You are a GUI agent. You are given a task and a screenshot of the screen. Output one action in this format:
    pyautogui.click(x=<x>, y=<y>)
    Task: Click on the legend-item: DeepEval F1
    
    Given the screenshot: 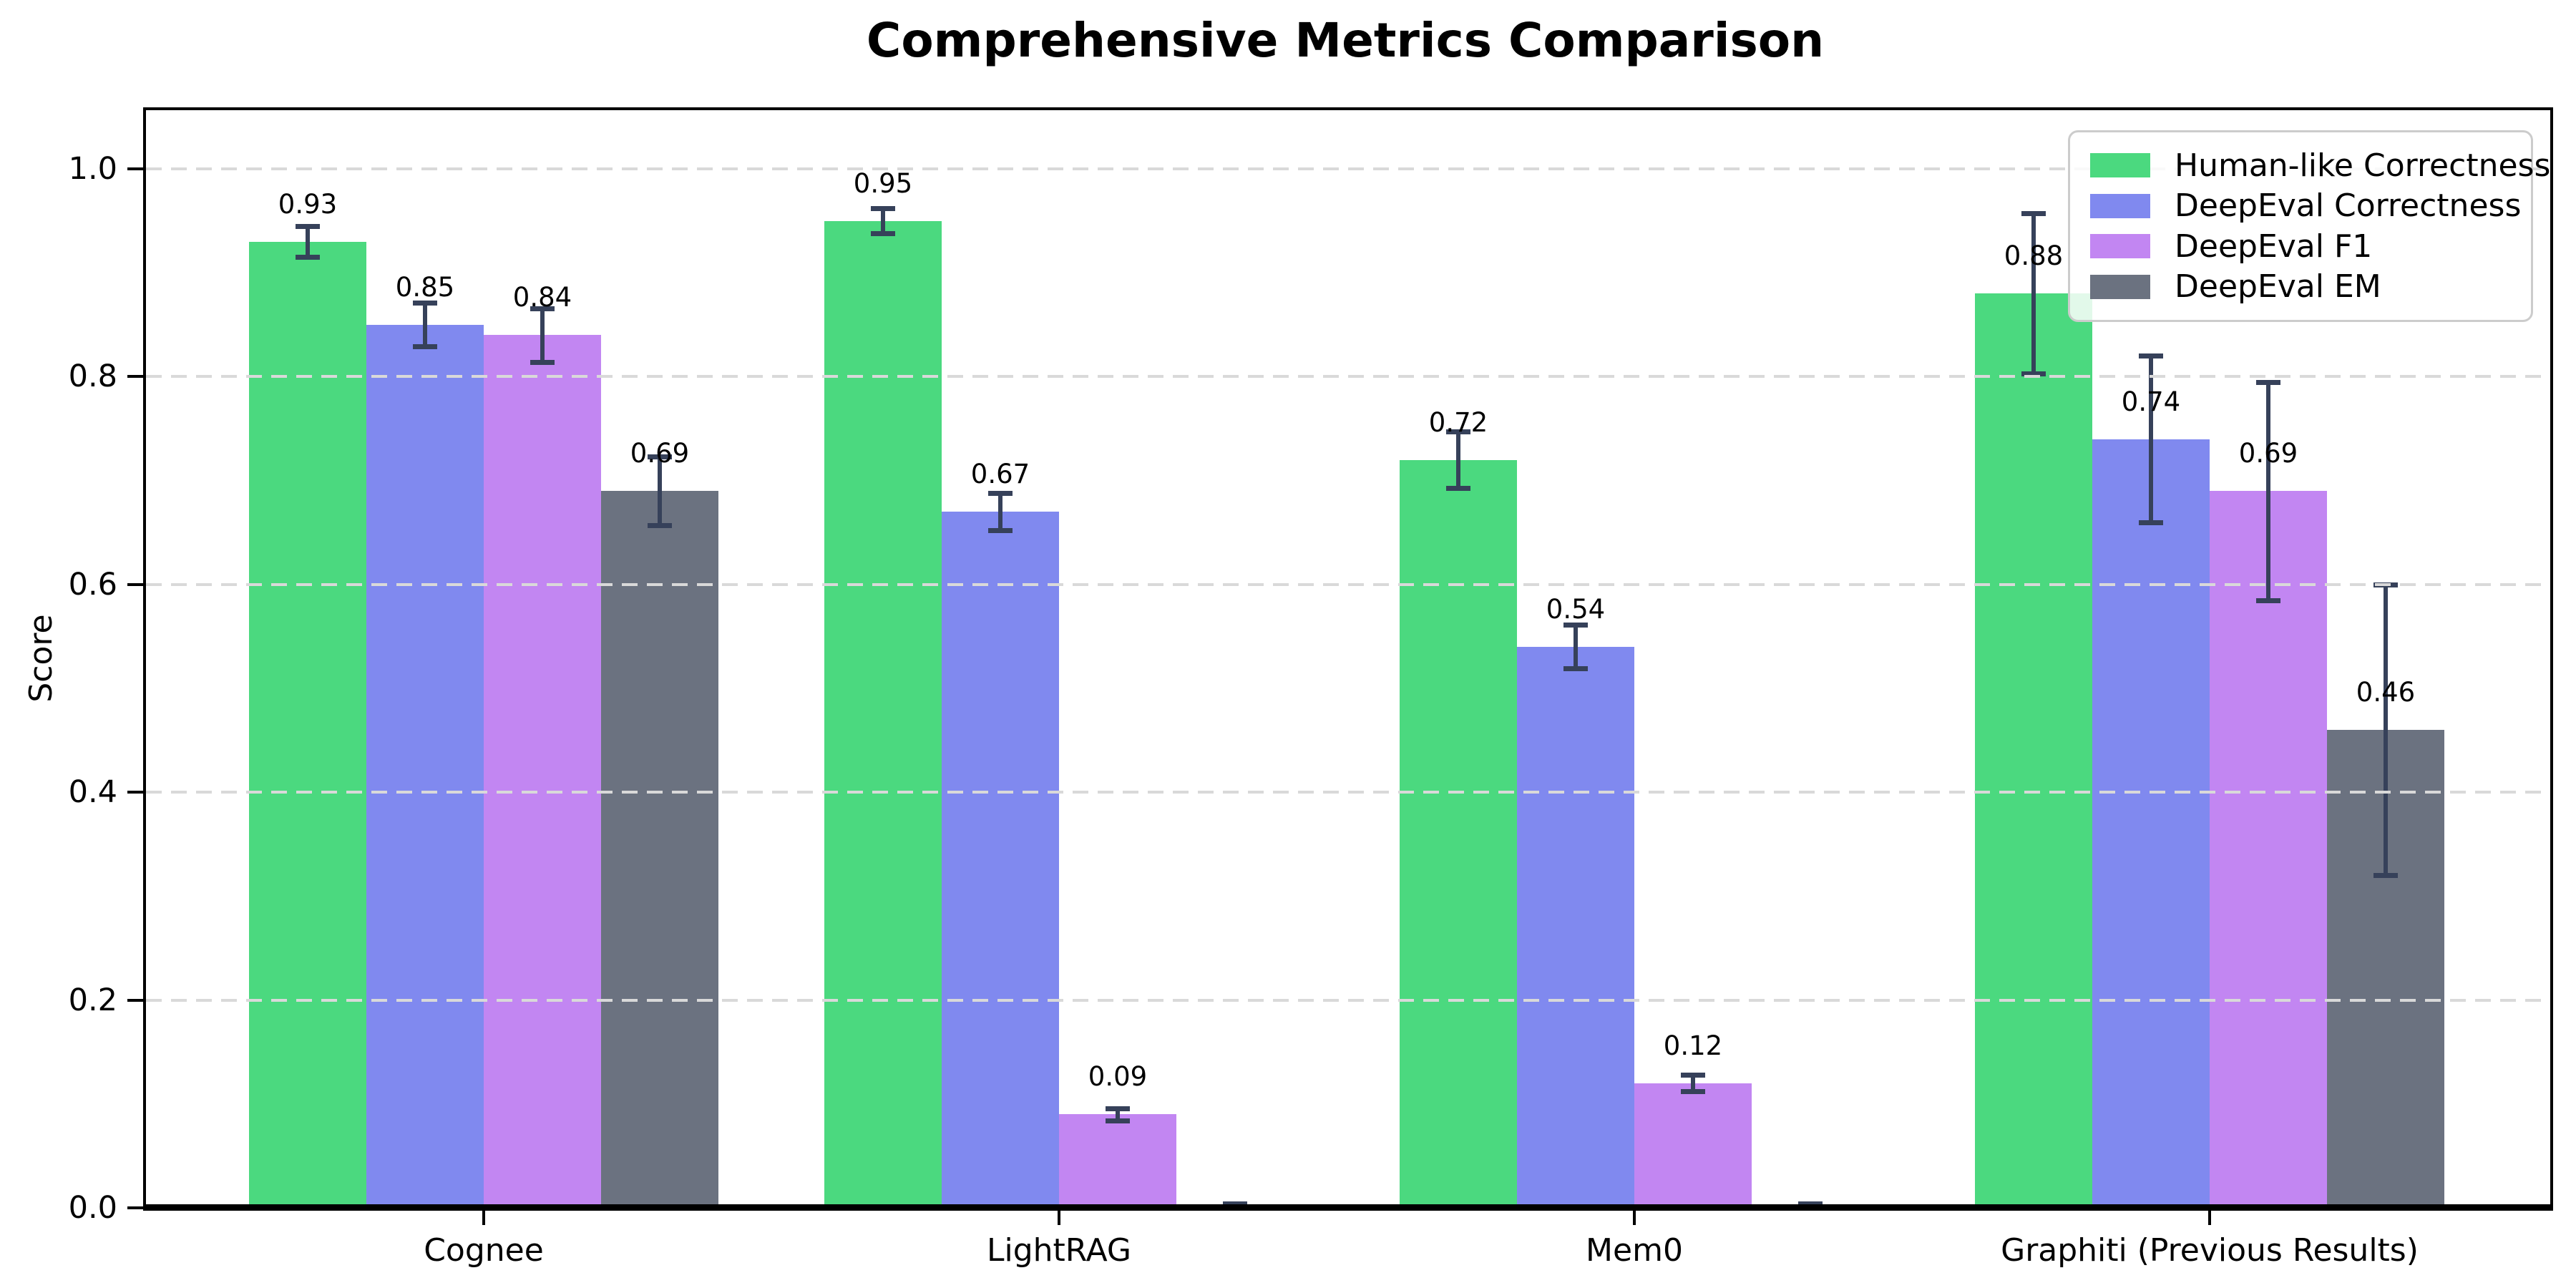 What is the action you would take?
    pyautogui.click(x=2303, y=246)
    